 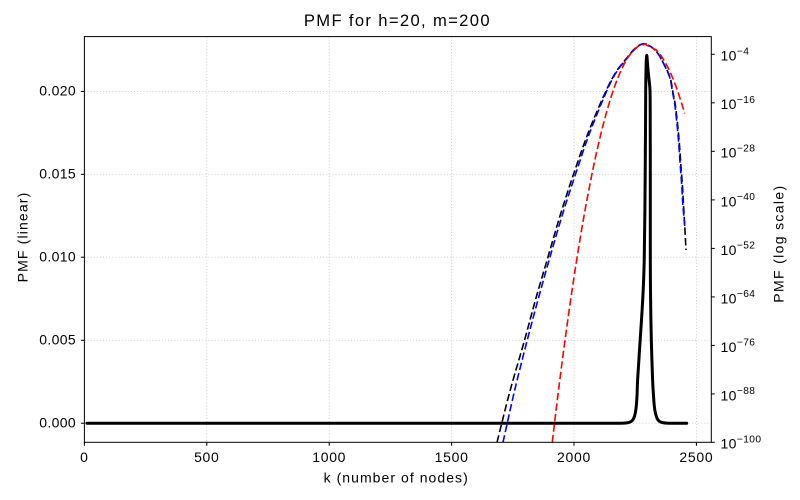 I want to click on svg-text: 0, so click(x=84, y=457).